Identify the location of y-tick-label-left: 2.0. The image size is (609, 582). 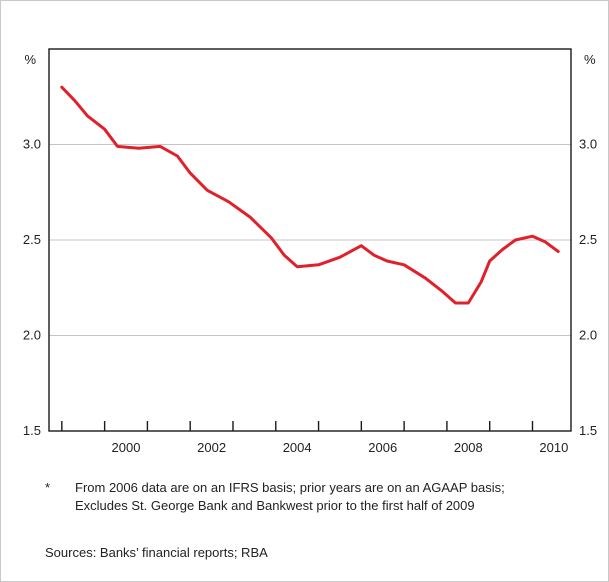
(32, 335).